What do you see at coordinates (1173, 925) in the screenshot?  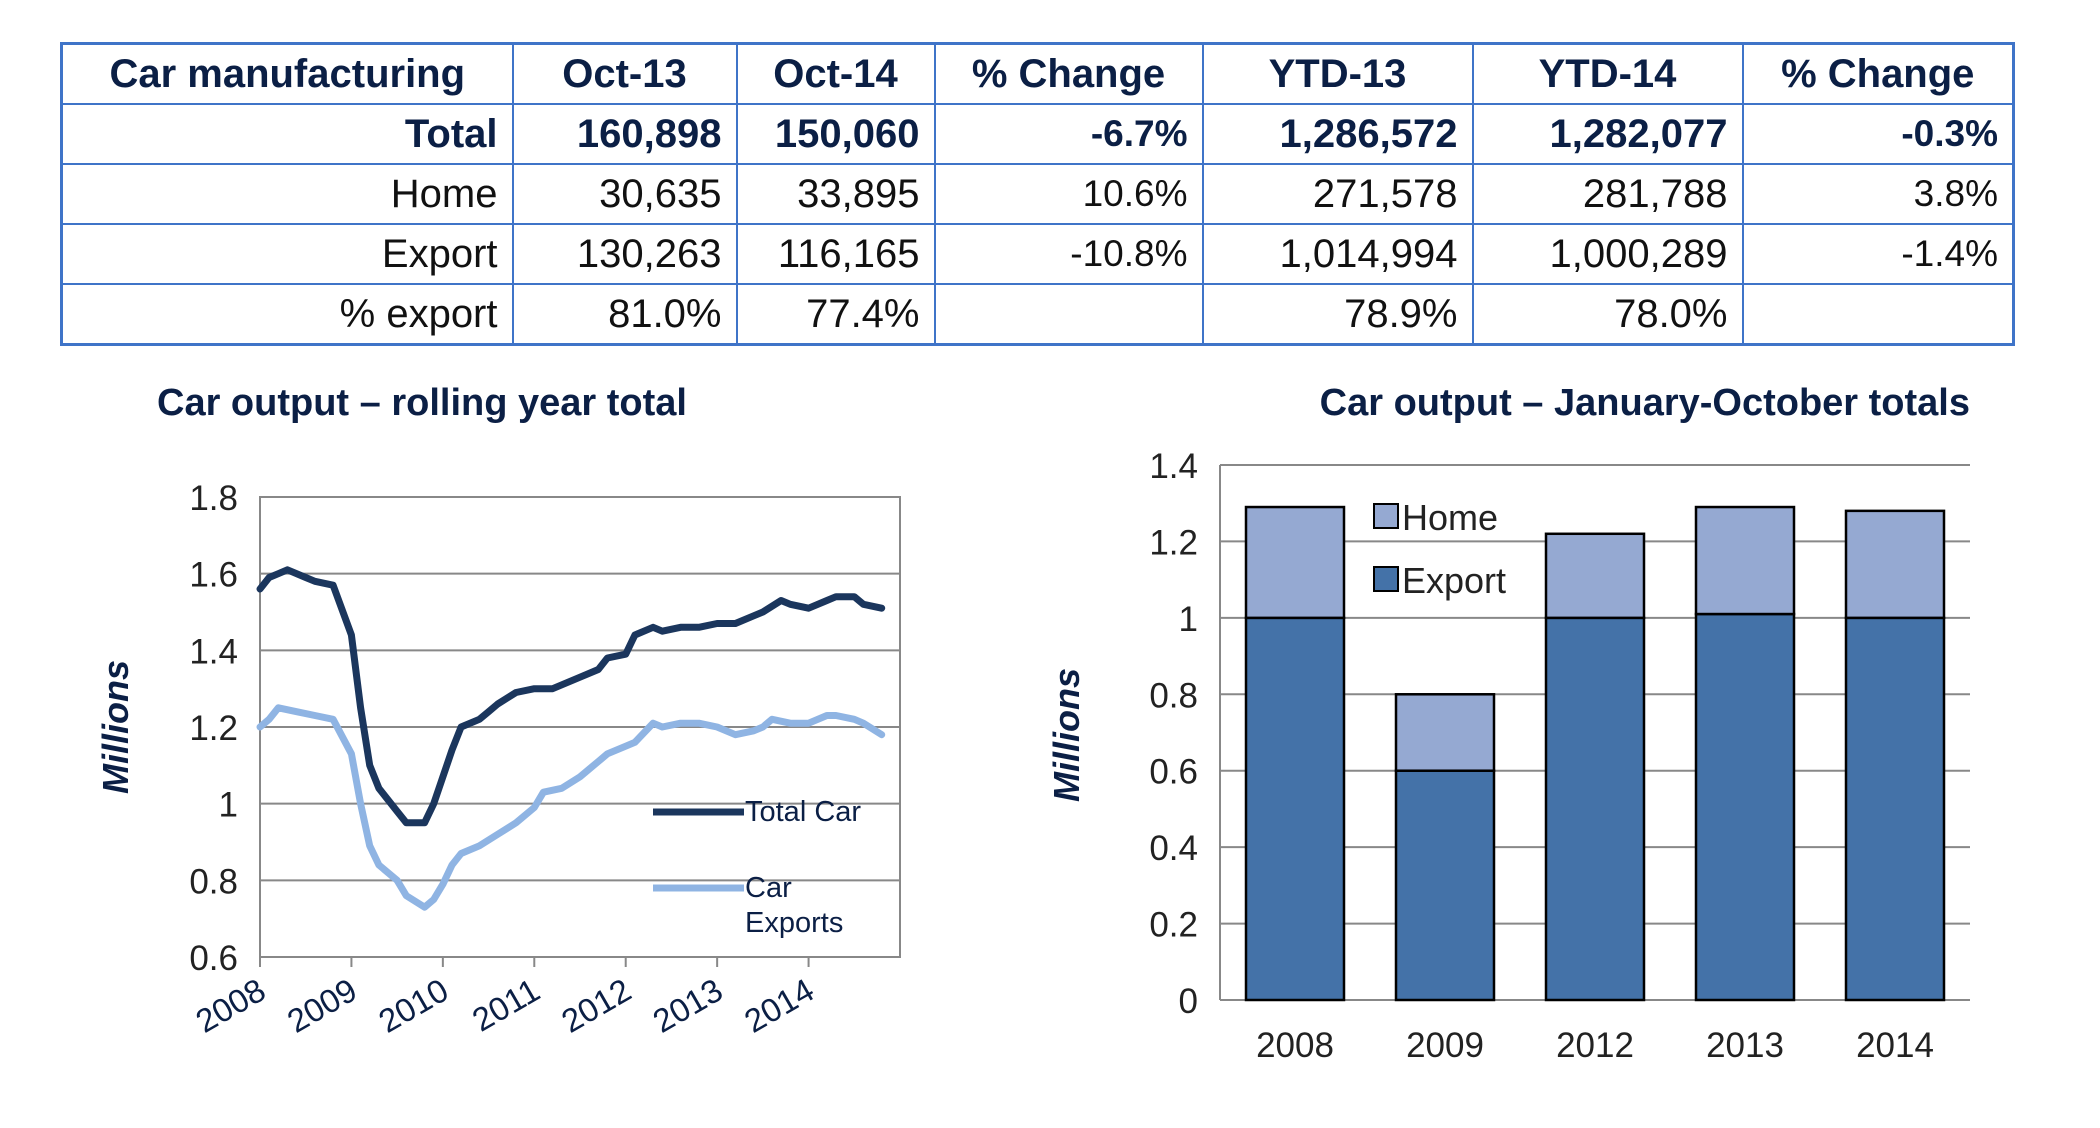 I see `y-tick-label: 0.2` at bounding box center [1173, 925].